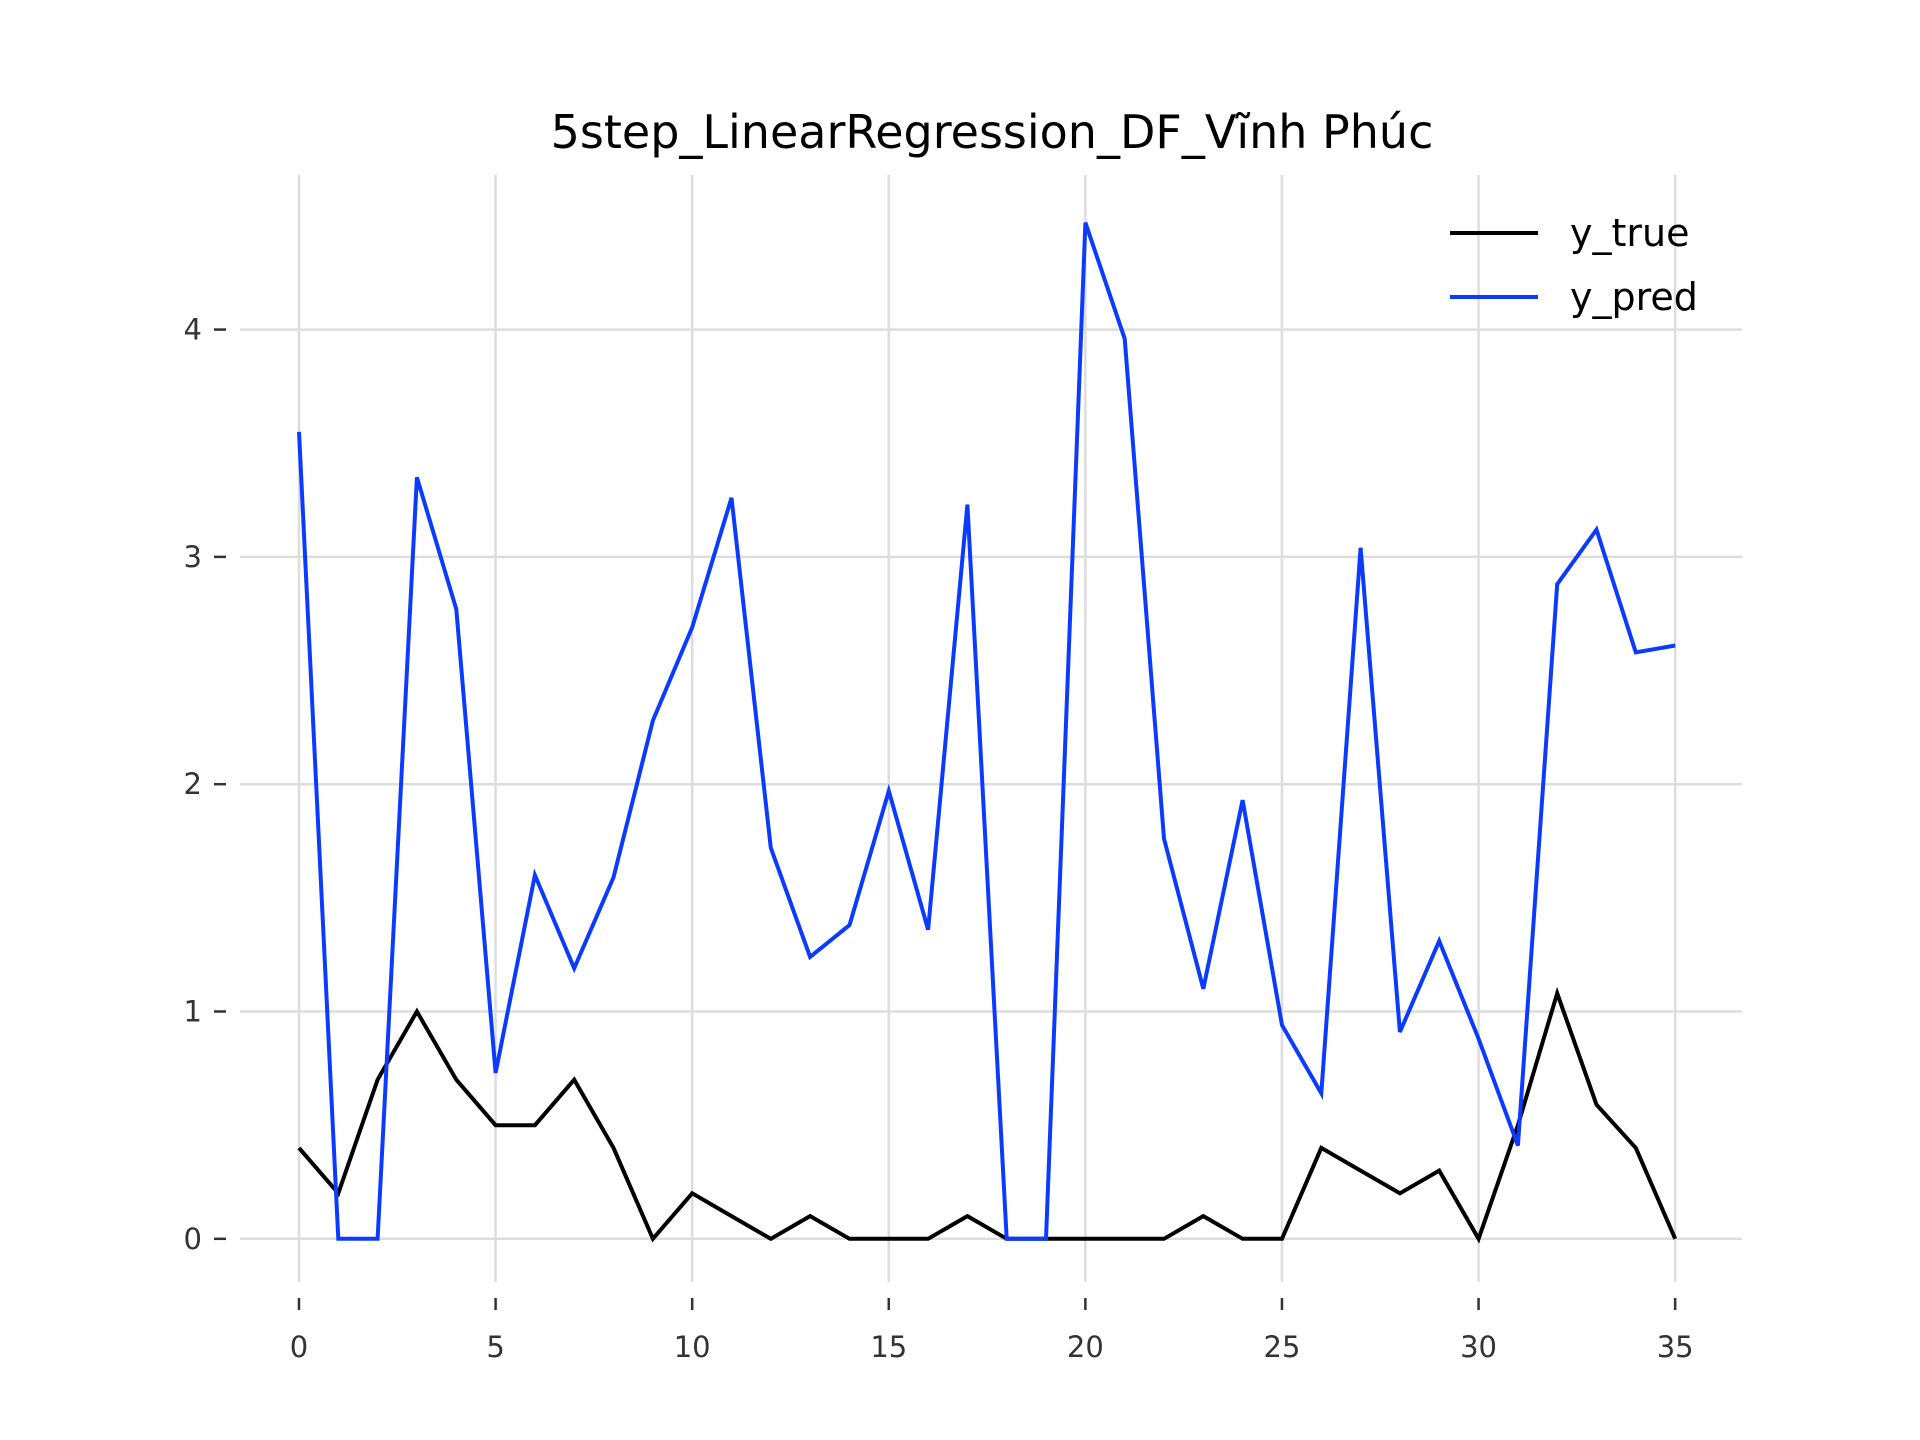 This screenshot has width=1920, height=1440. Describe the element at coordinates (1574, 265) in the screenshot. I see `legend: y_true y_pred` at that location.